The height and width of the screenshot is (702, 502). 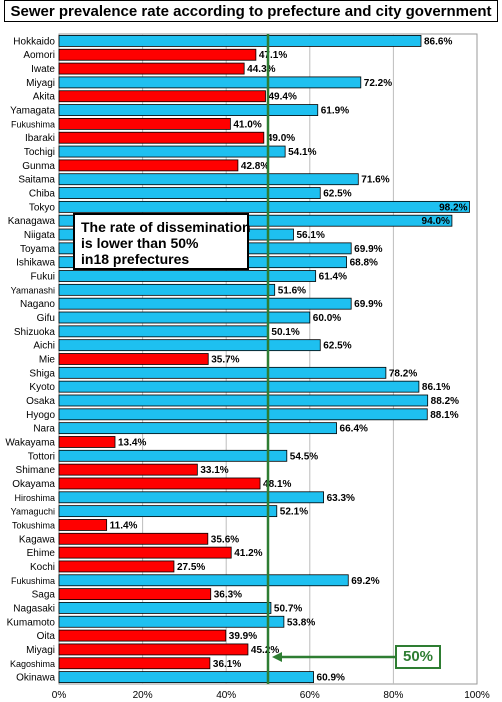 What do you see at coordinates (30, 442) in the screenshot?
I see `category-label: Wakayama` at bounding box center [30, 442].